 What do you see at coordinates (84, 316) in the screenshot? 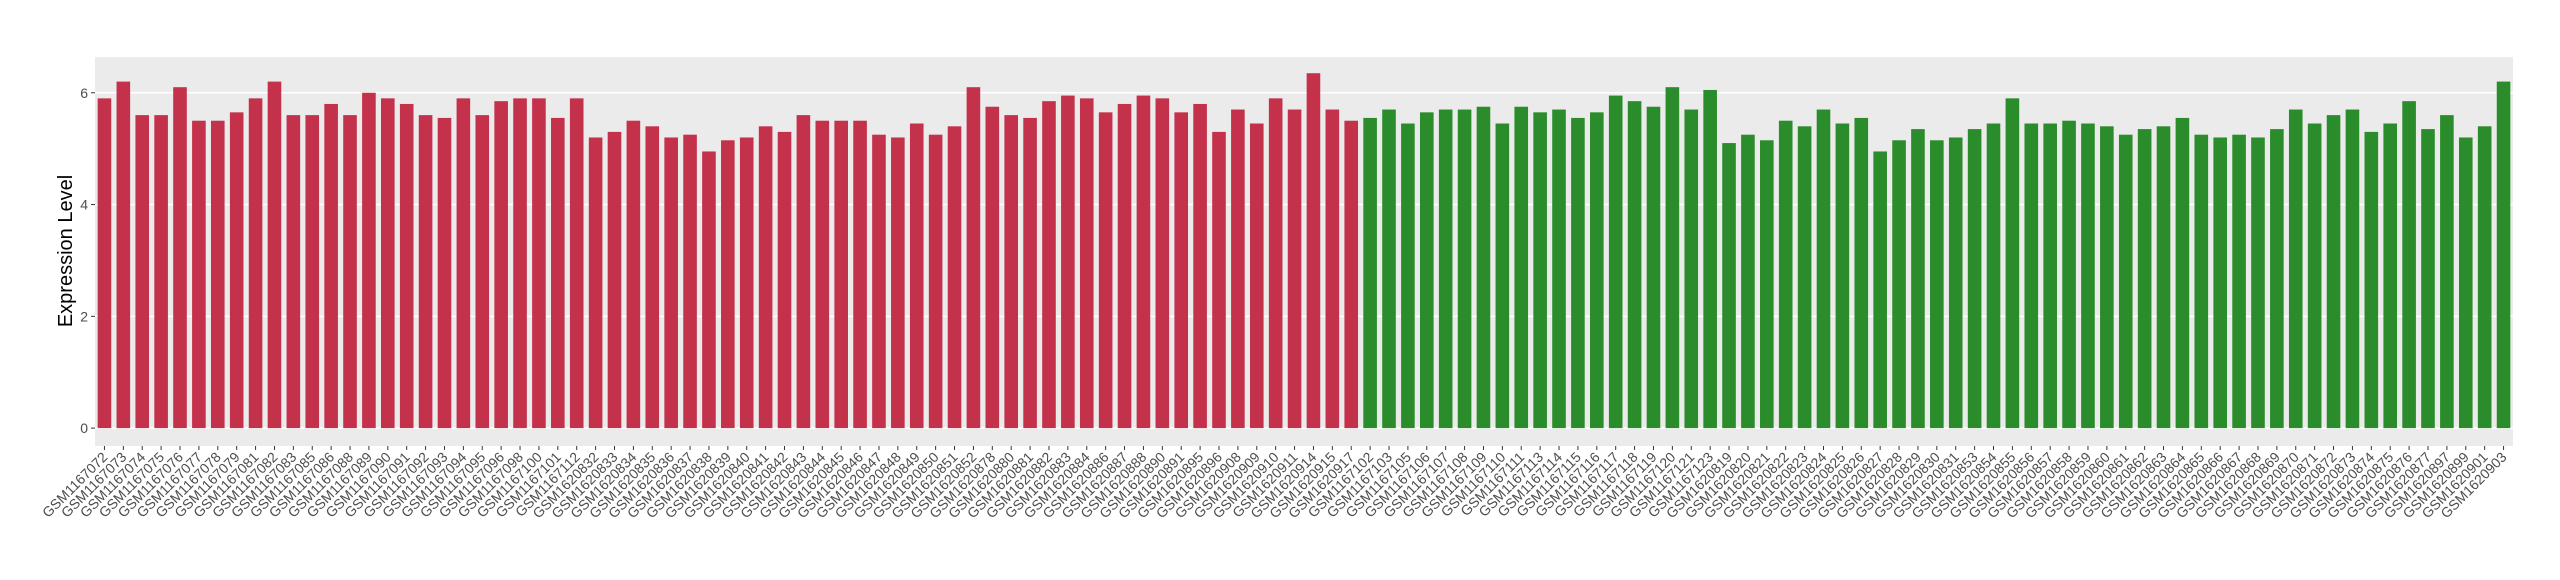
I see `y-tick-label: 2` at bounding box center [84, 316].